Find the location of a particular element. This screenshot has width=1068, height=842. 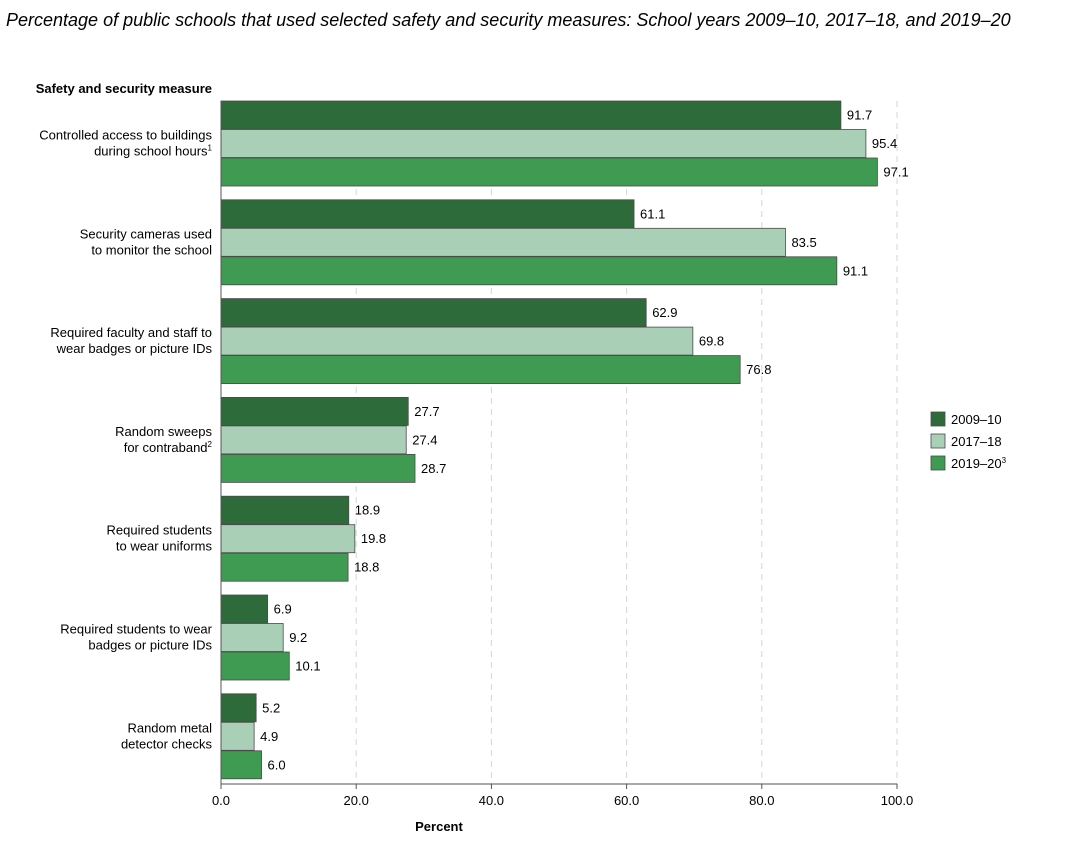

category-label: to monitor the school is located at coordinates (151, 249).